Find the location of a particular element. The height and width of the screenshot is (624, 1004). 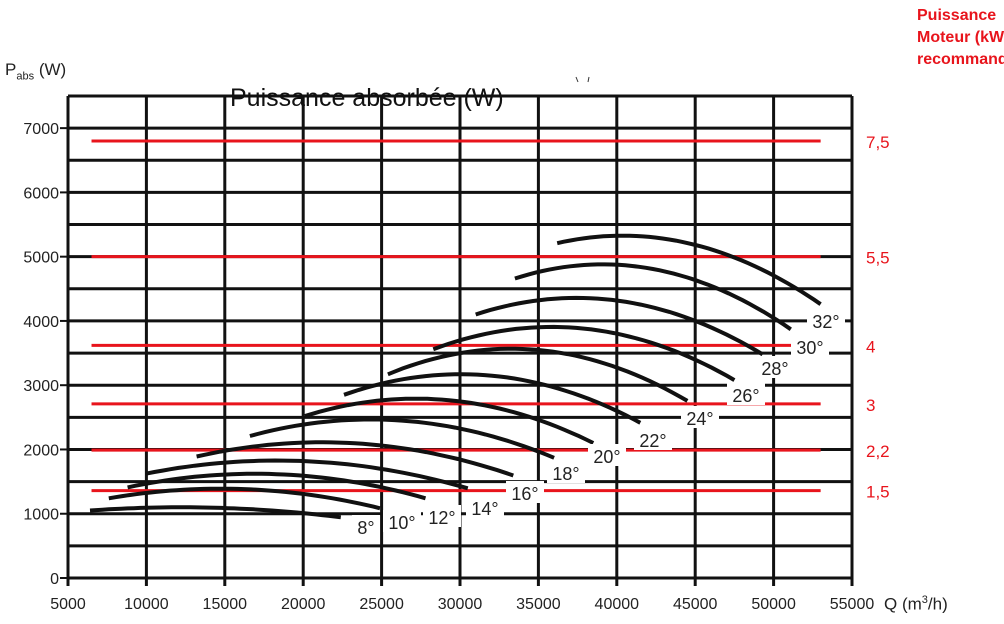

x-axis-label: Q (m3/h) is located at coordinates (916, 604).